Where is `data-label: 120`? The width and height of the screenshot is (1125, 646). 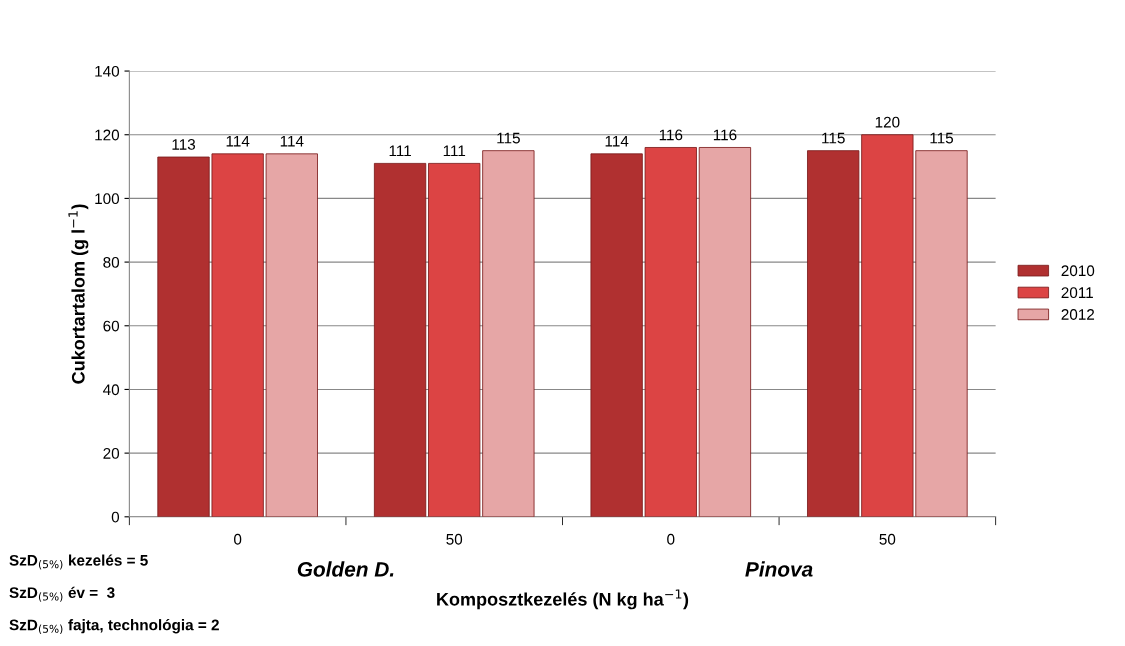
data-label: 120 is located at coordinates (887, 122).